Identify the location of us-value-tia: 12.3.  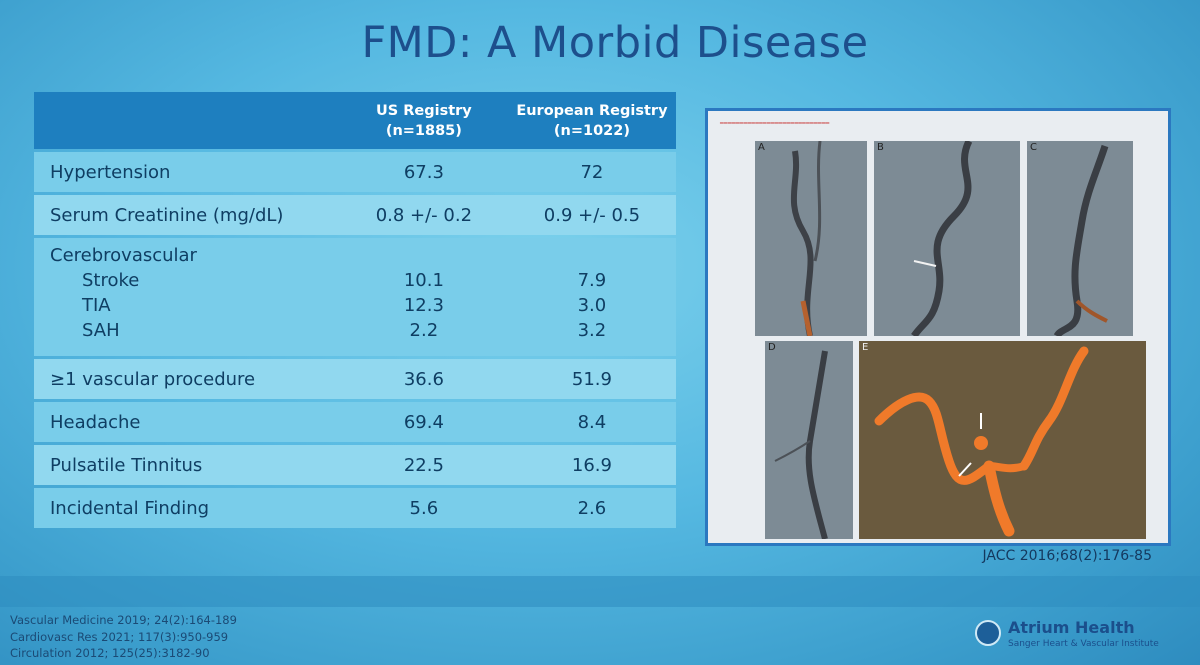
(423, 305).